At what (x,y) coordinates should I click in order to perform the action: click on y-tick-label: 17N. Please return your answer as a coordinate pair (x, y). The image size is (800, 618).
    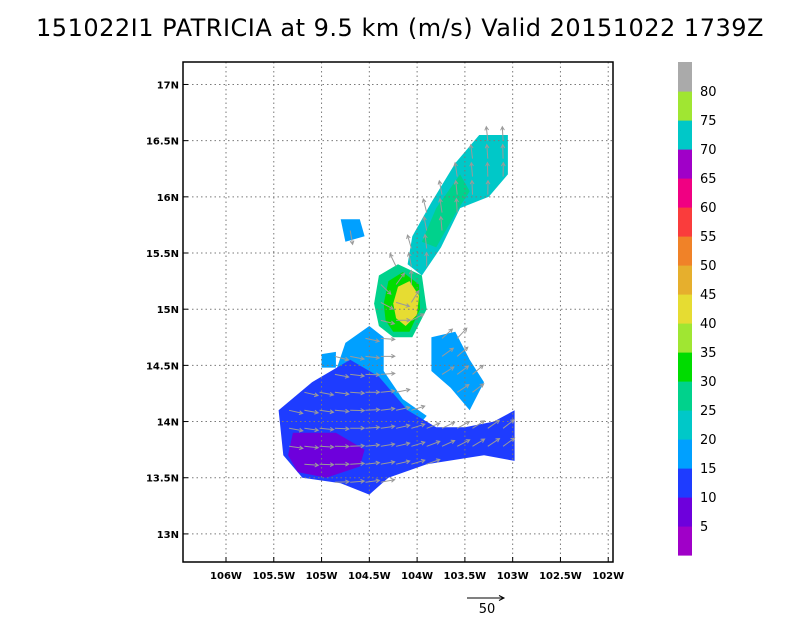
    Looking at the image, I should click on (168, 85).